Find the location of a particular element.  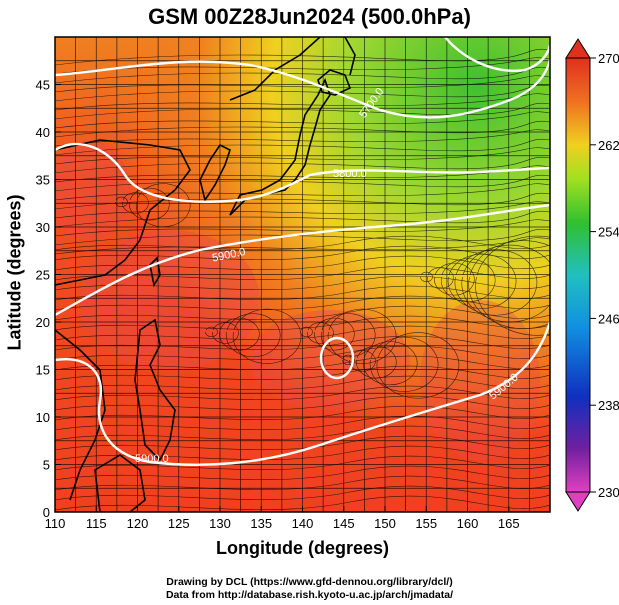

coast-indochina is located at coordinates (80, 415).